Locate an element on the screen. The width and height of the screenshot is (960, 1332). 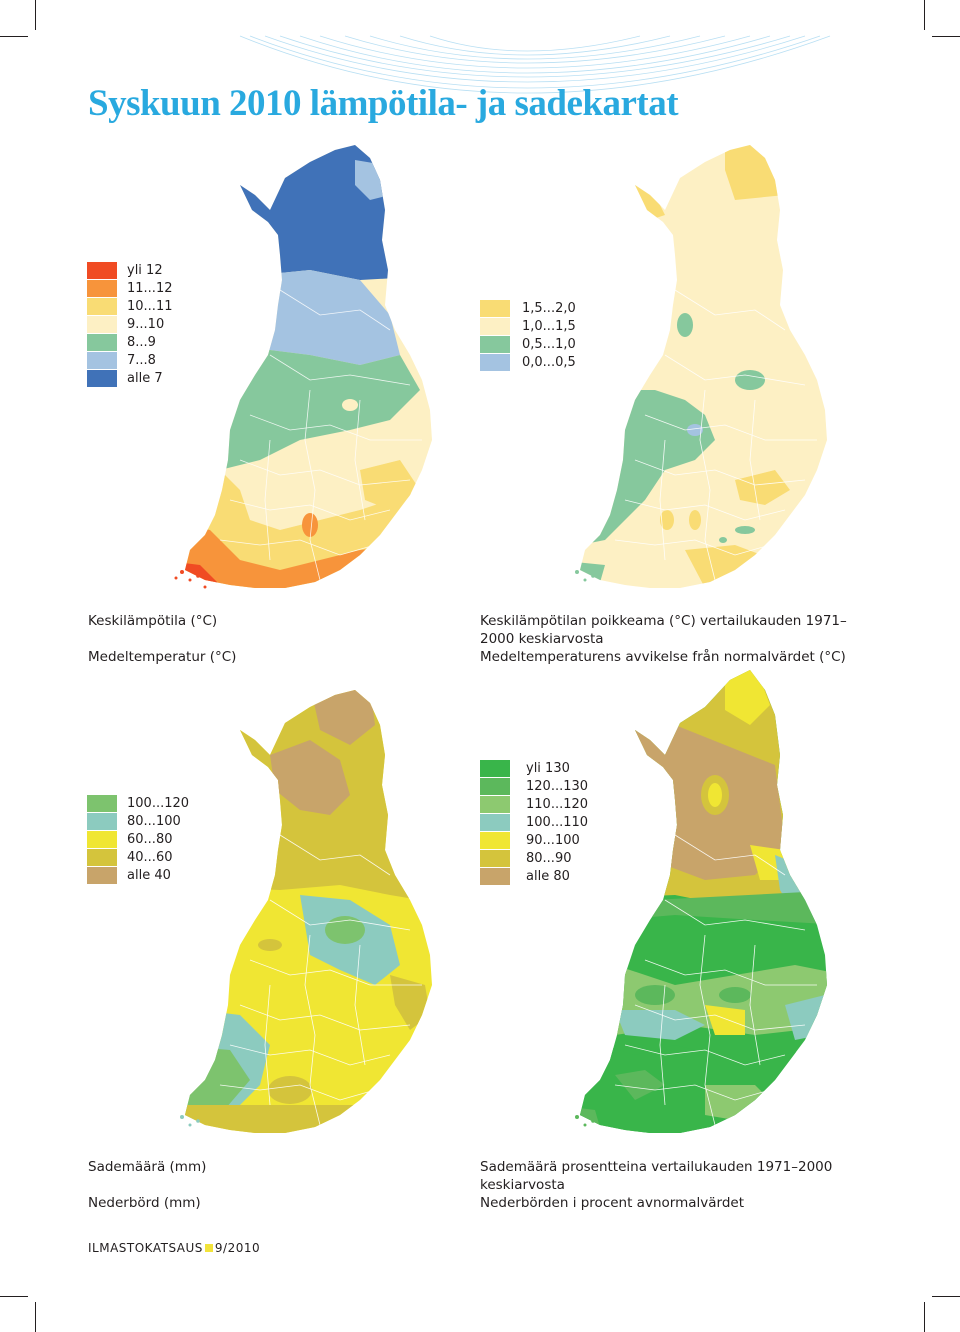
legend-label: 80...100 is located at coordinates (154, 821).